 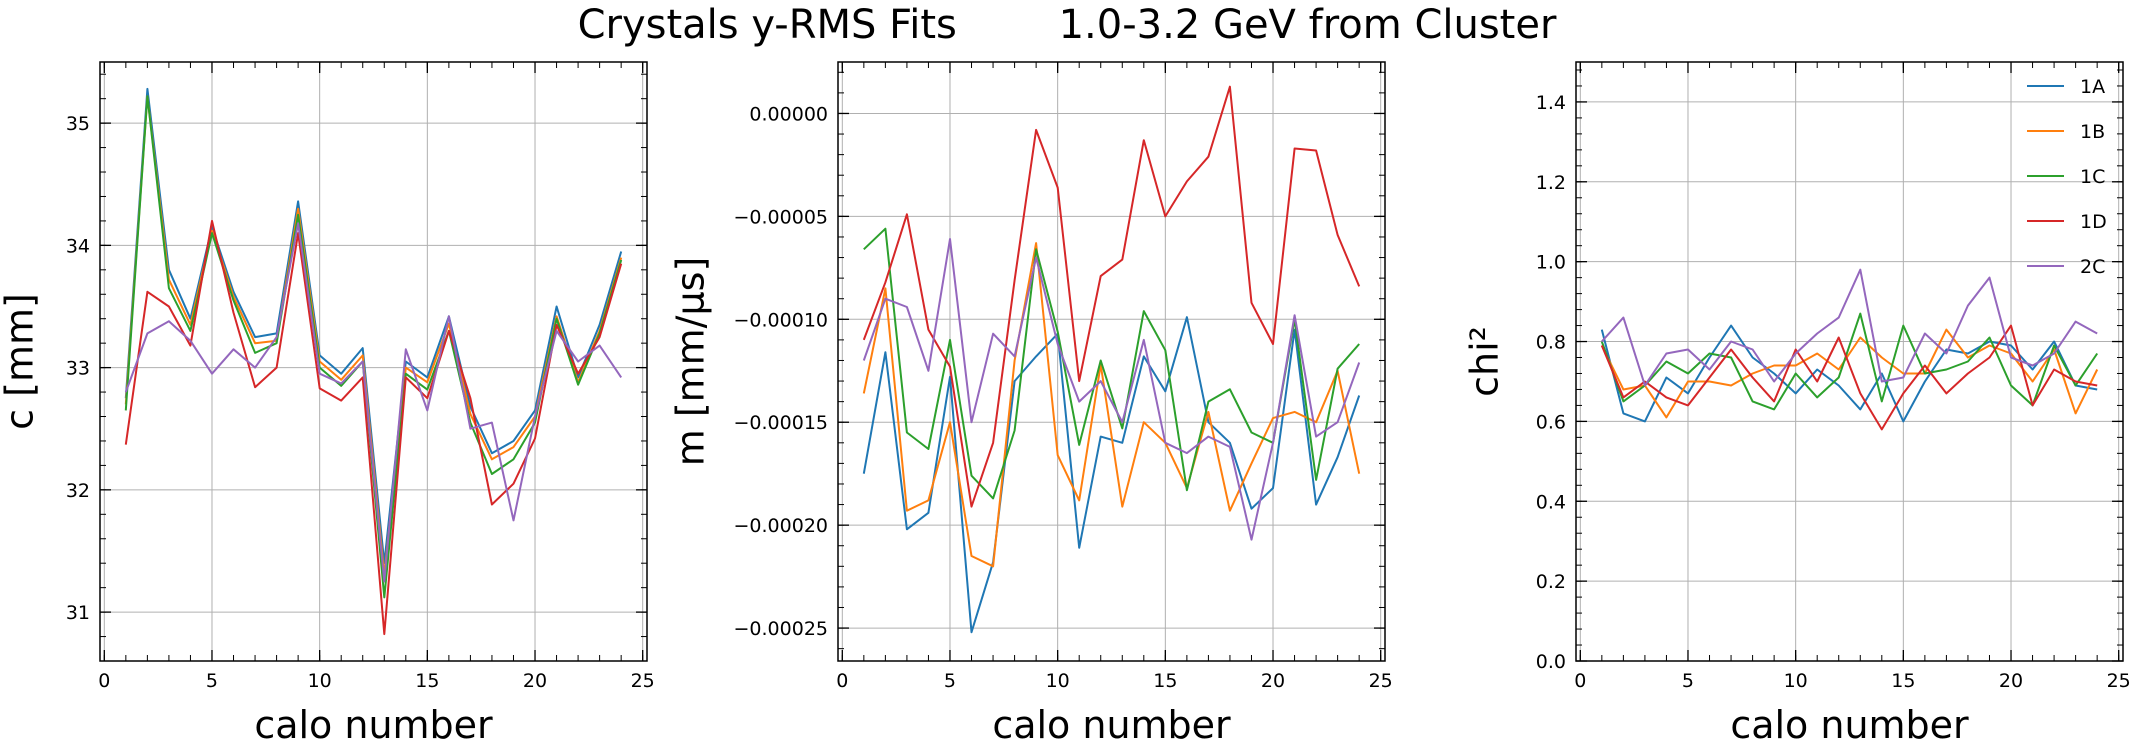 I want to click on series-line-1c, so click(x=1849, y=361).